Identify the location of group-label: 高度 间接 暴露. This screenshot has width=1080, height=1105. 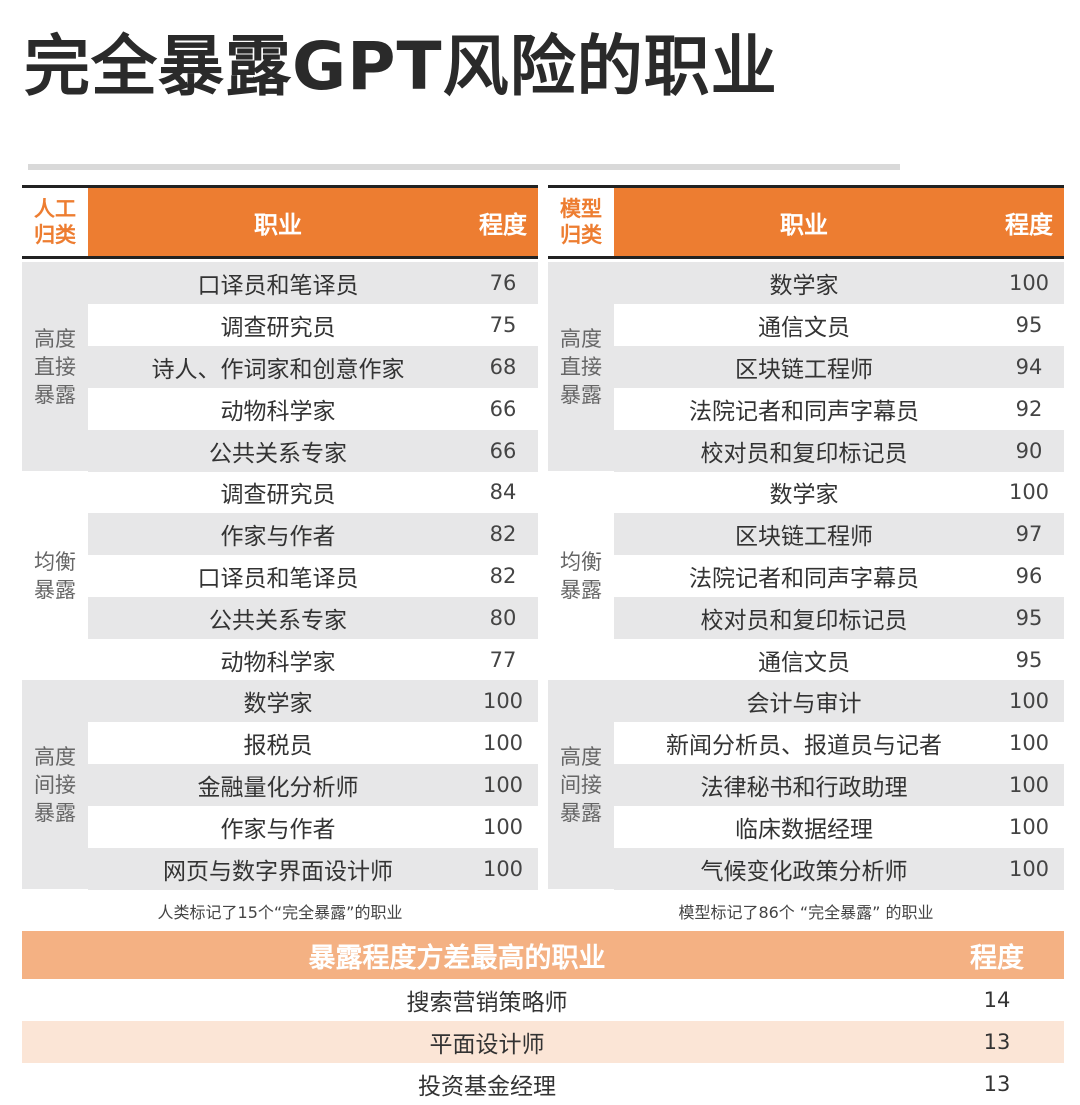
(55, 784).